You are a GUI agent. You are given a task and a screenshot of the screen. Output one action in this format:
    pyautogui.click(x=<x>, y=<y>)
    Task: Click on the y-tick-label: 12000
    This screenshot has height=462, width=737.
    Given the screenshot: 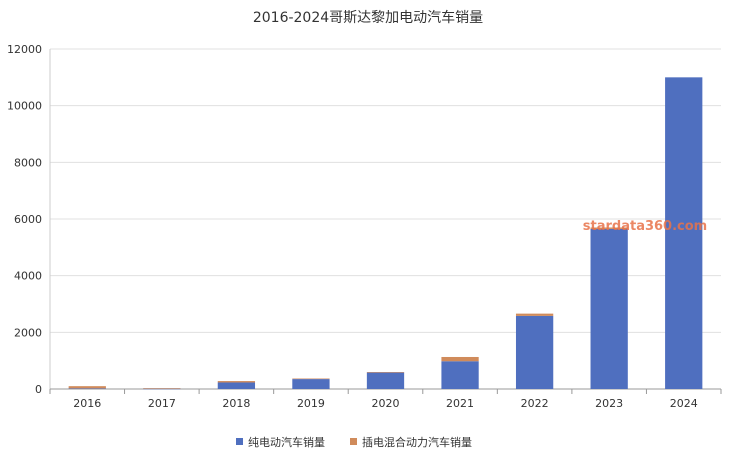 What is the action you would take?
    pyautogui.click(x=24, y=49)
    